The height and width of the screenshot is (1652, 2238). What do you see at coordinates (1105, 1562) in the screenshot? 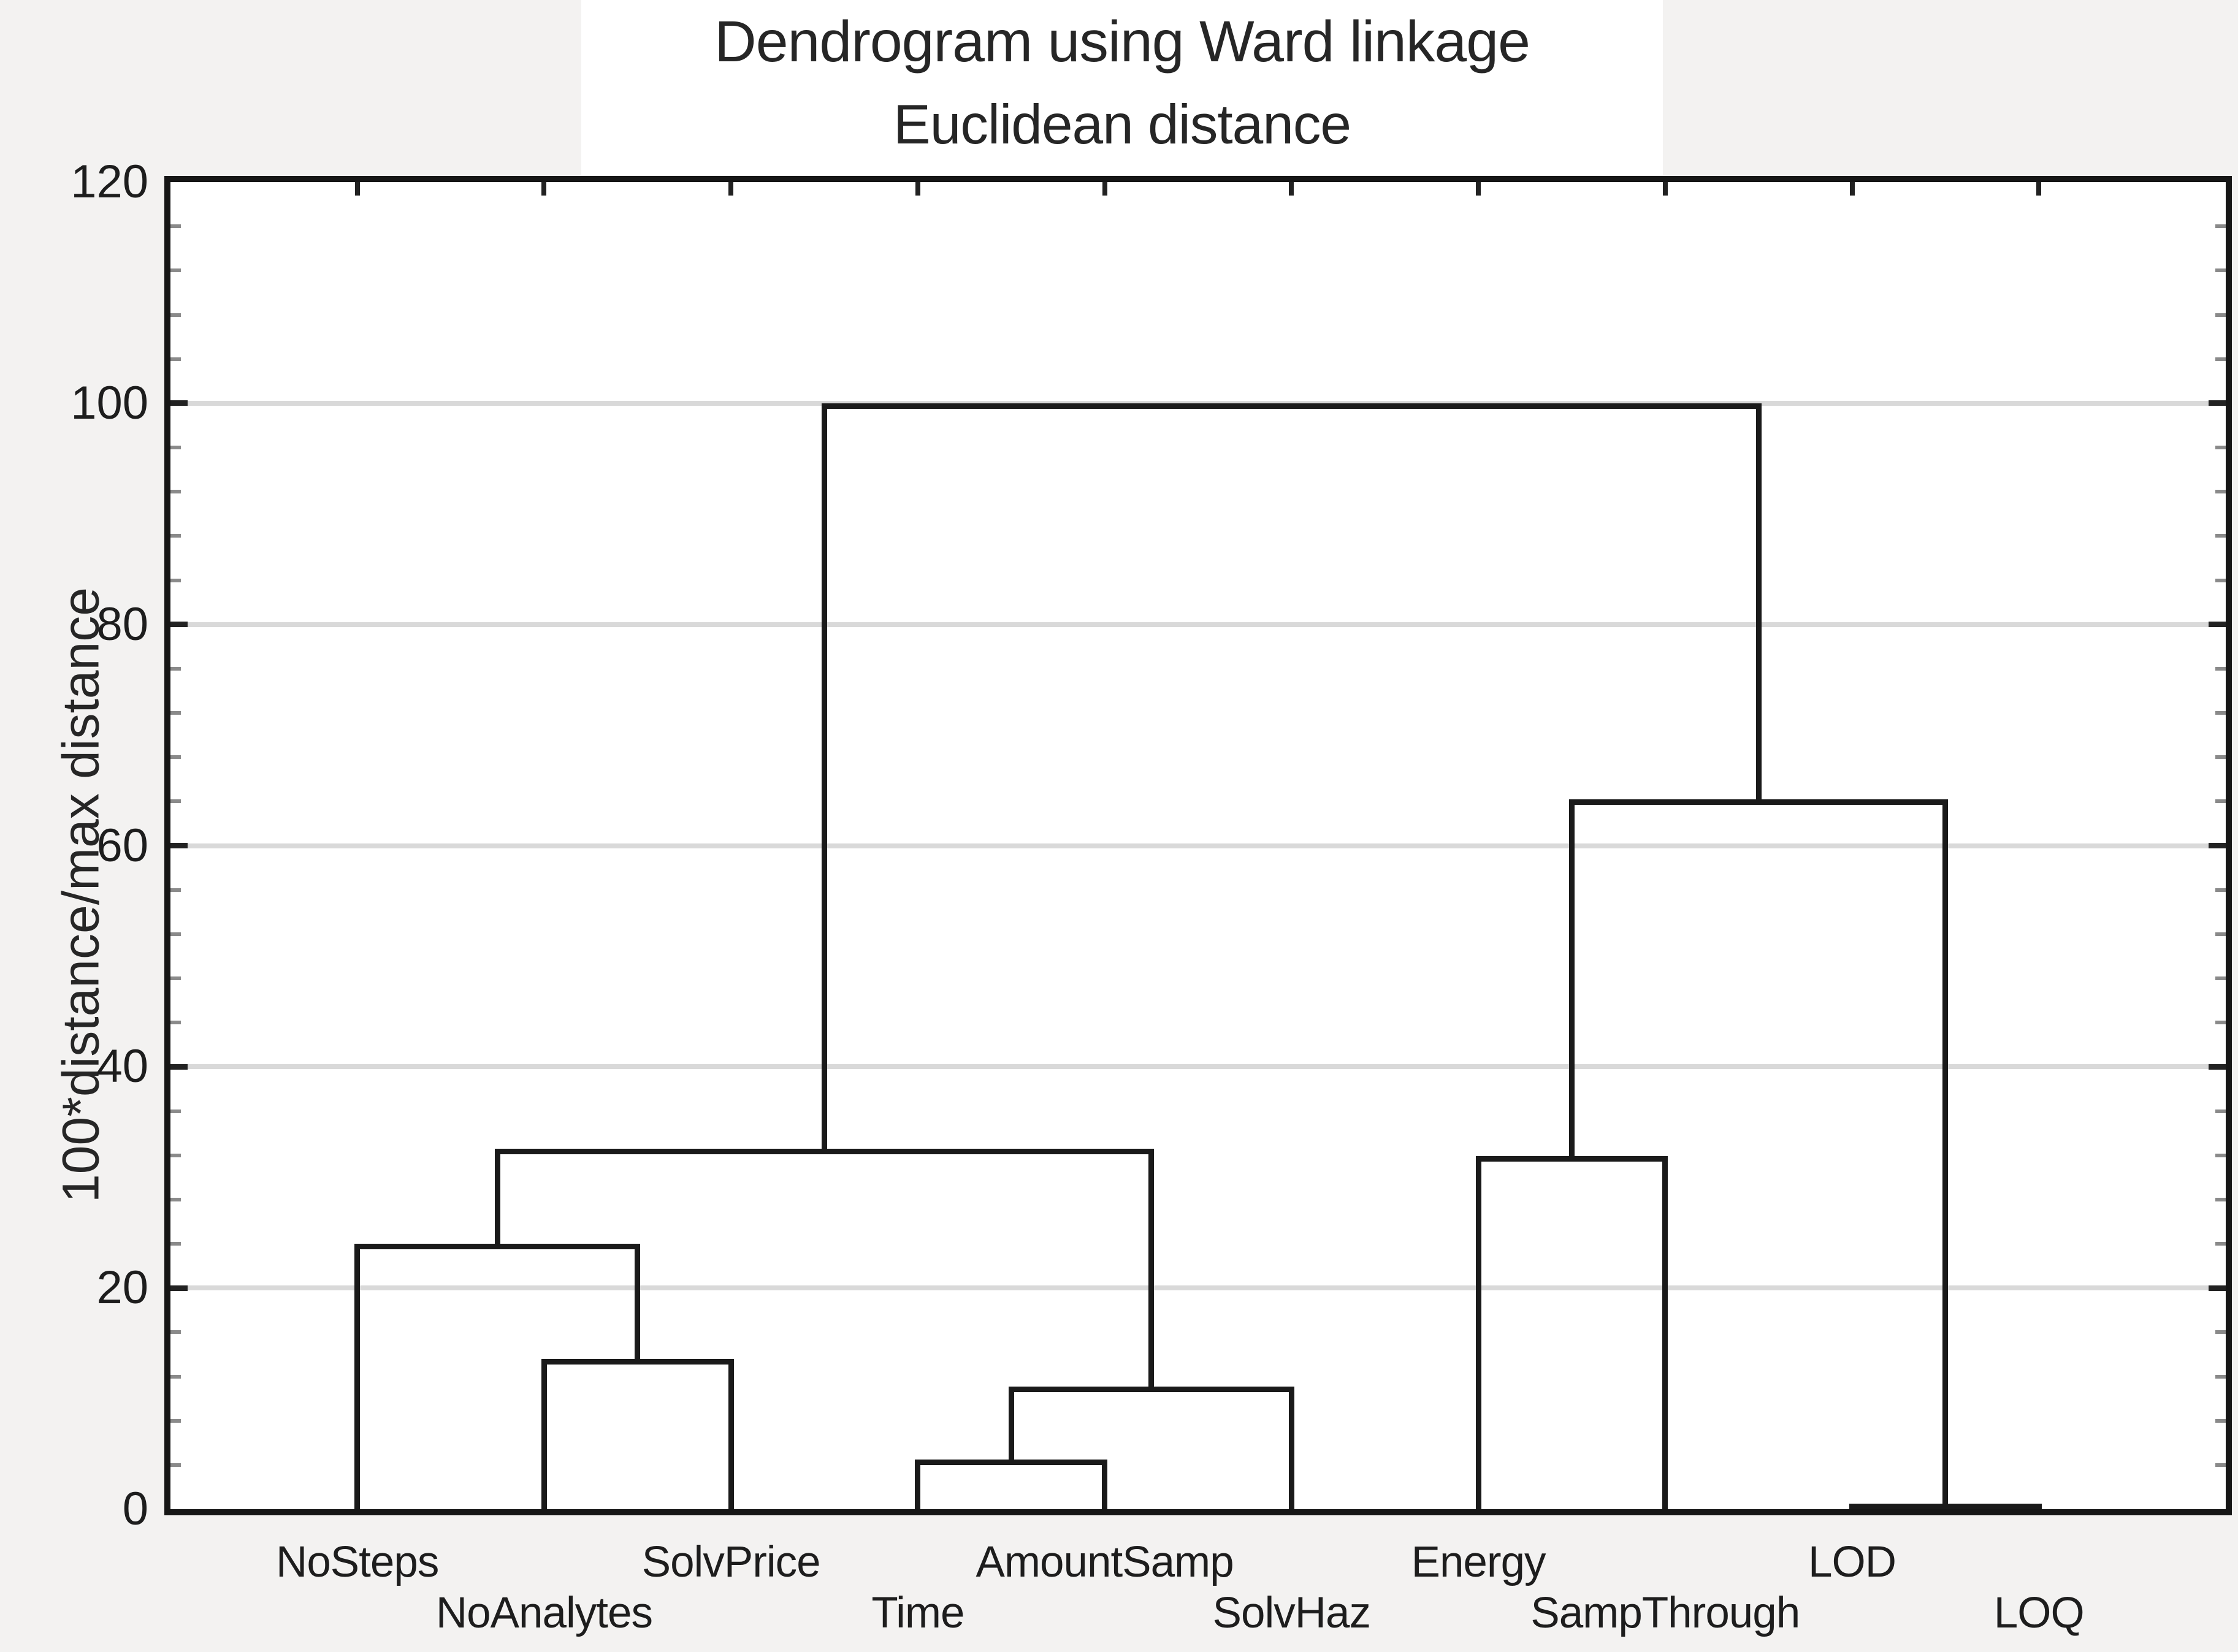
I see `leaf-label: AmountSamp` at bounding box center [1105, 1562].